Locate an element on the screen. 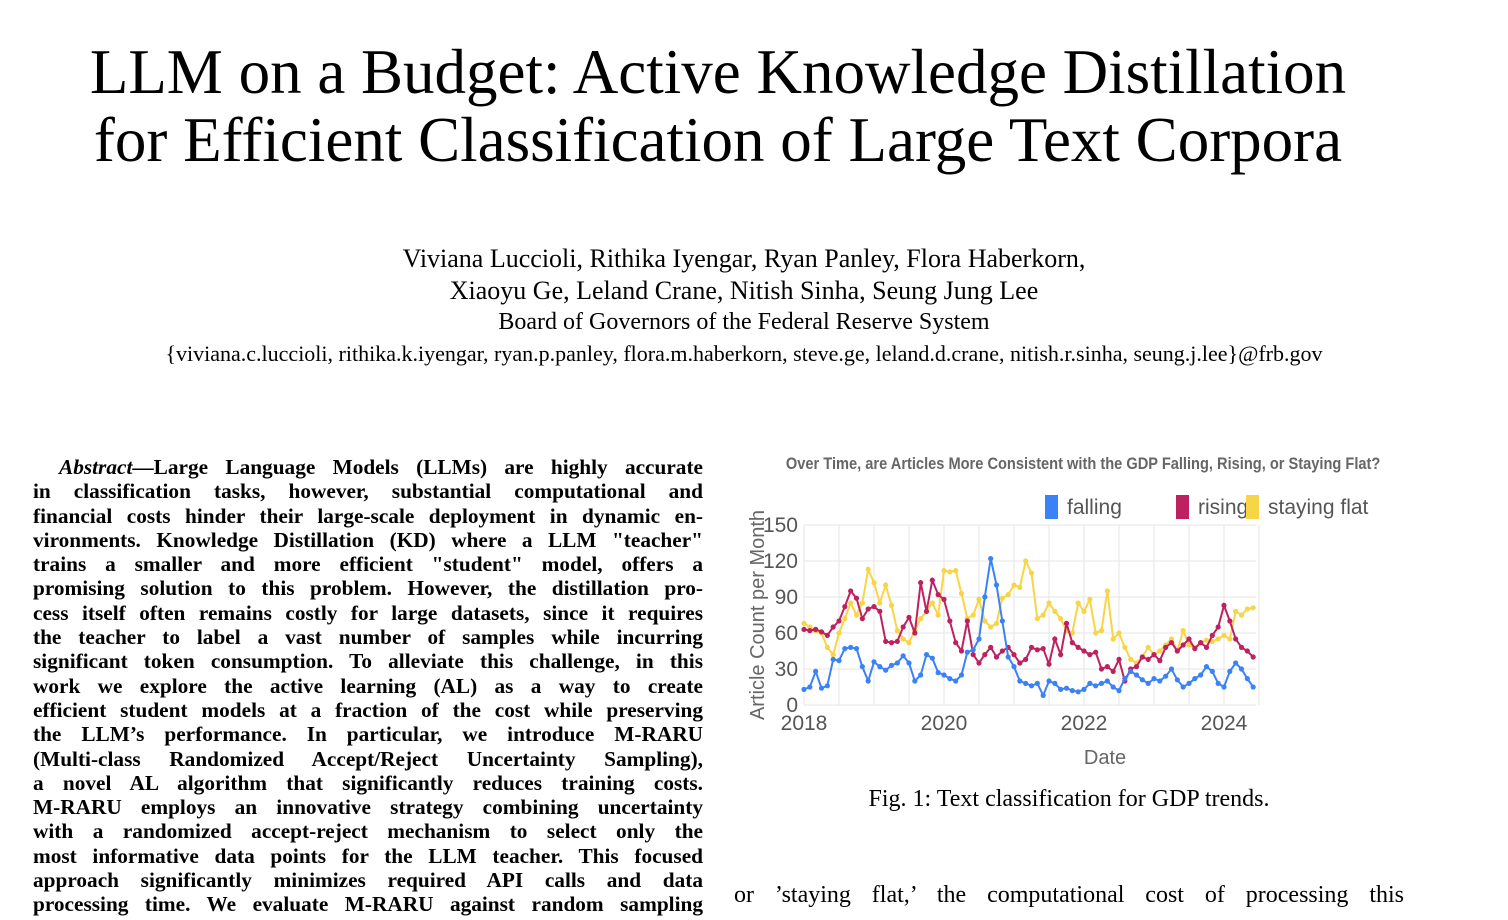 The height and width of the screenshot is (920, 1508). series-line-staying-flat is located at coordinates (1028, 611).